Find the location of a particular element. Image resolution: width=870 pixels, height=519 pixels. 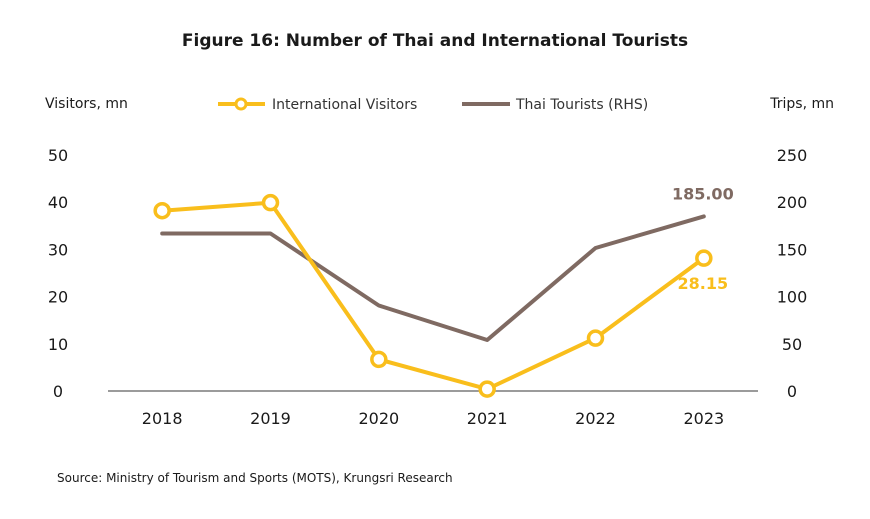

data-label-thai-tourists: 185.00 is located at coordinates (703, 193).